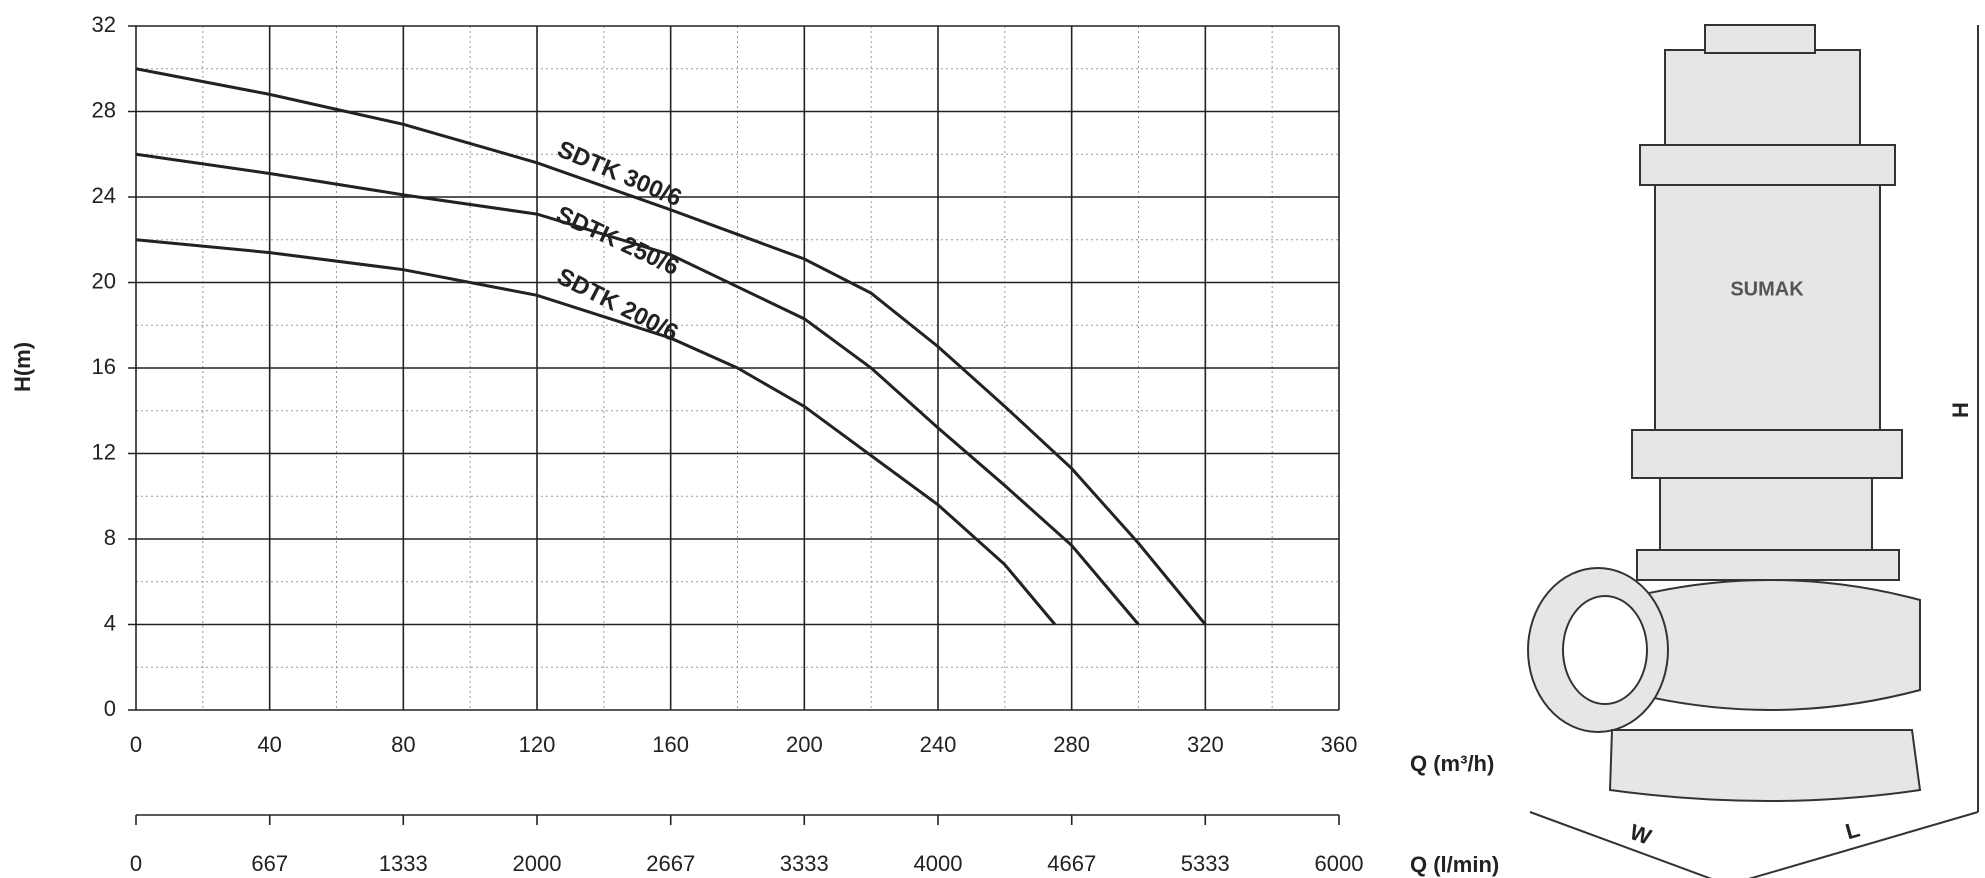 The width and height of the screenshot is (1985, 878). I want to click on pump-outlet, so click(1605, 650).